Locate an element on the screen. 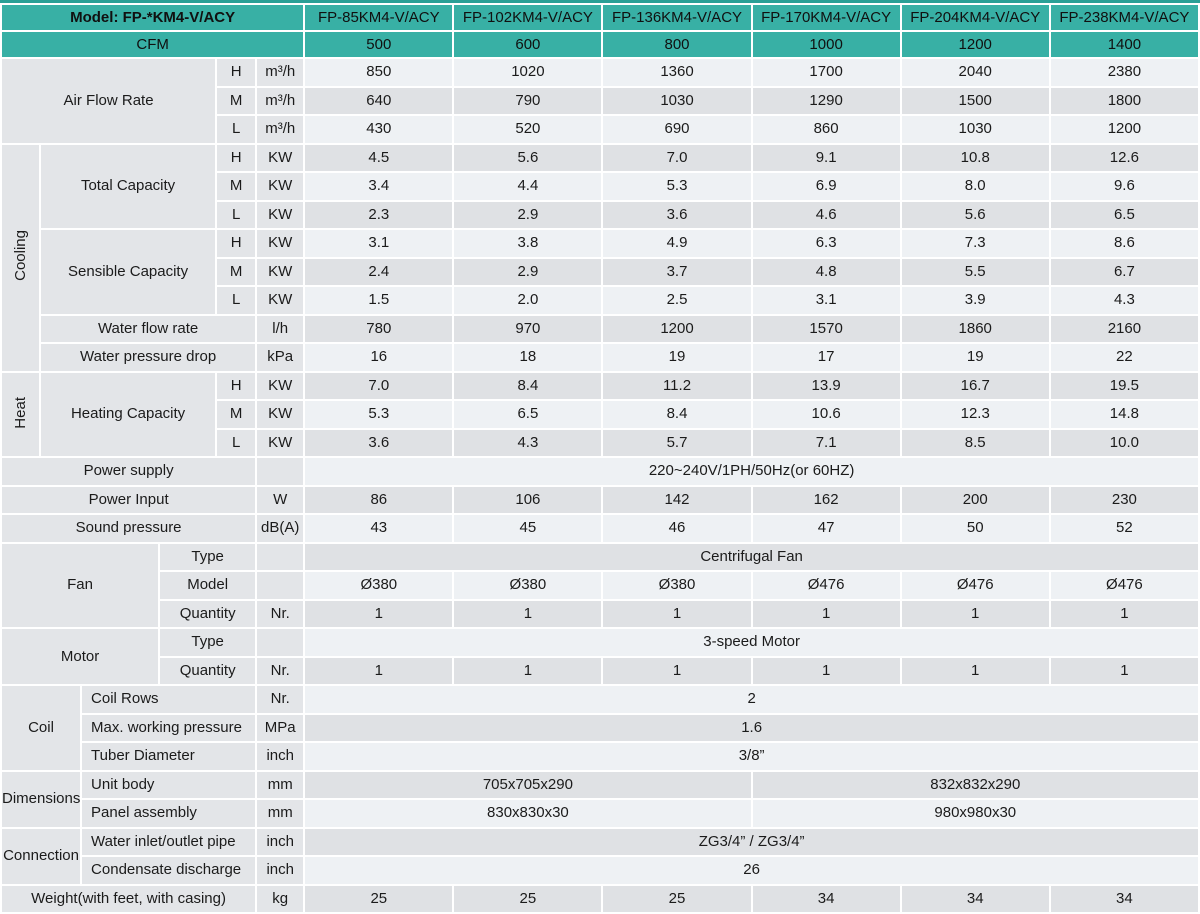 Image resolution: width=1200 pixels, height=914 pixels. cfm-label: CFM is located at coordinates (153, 44).